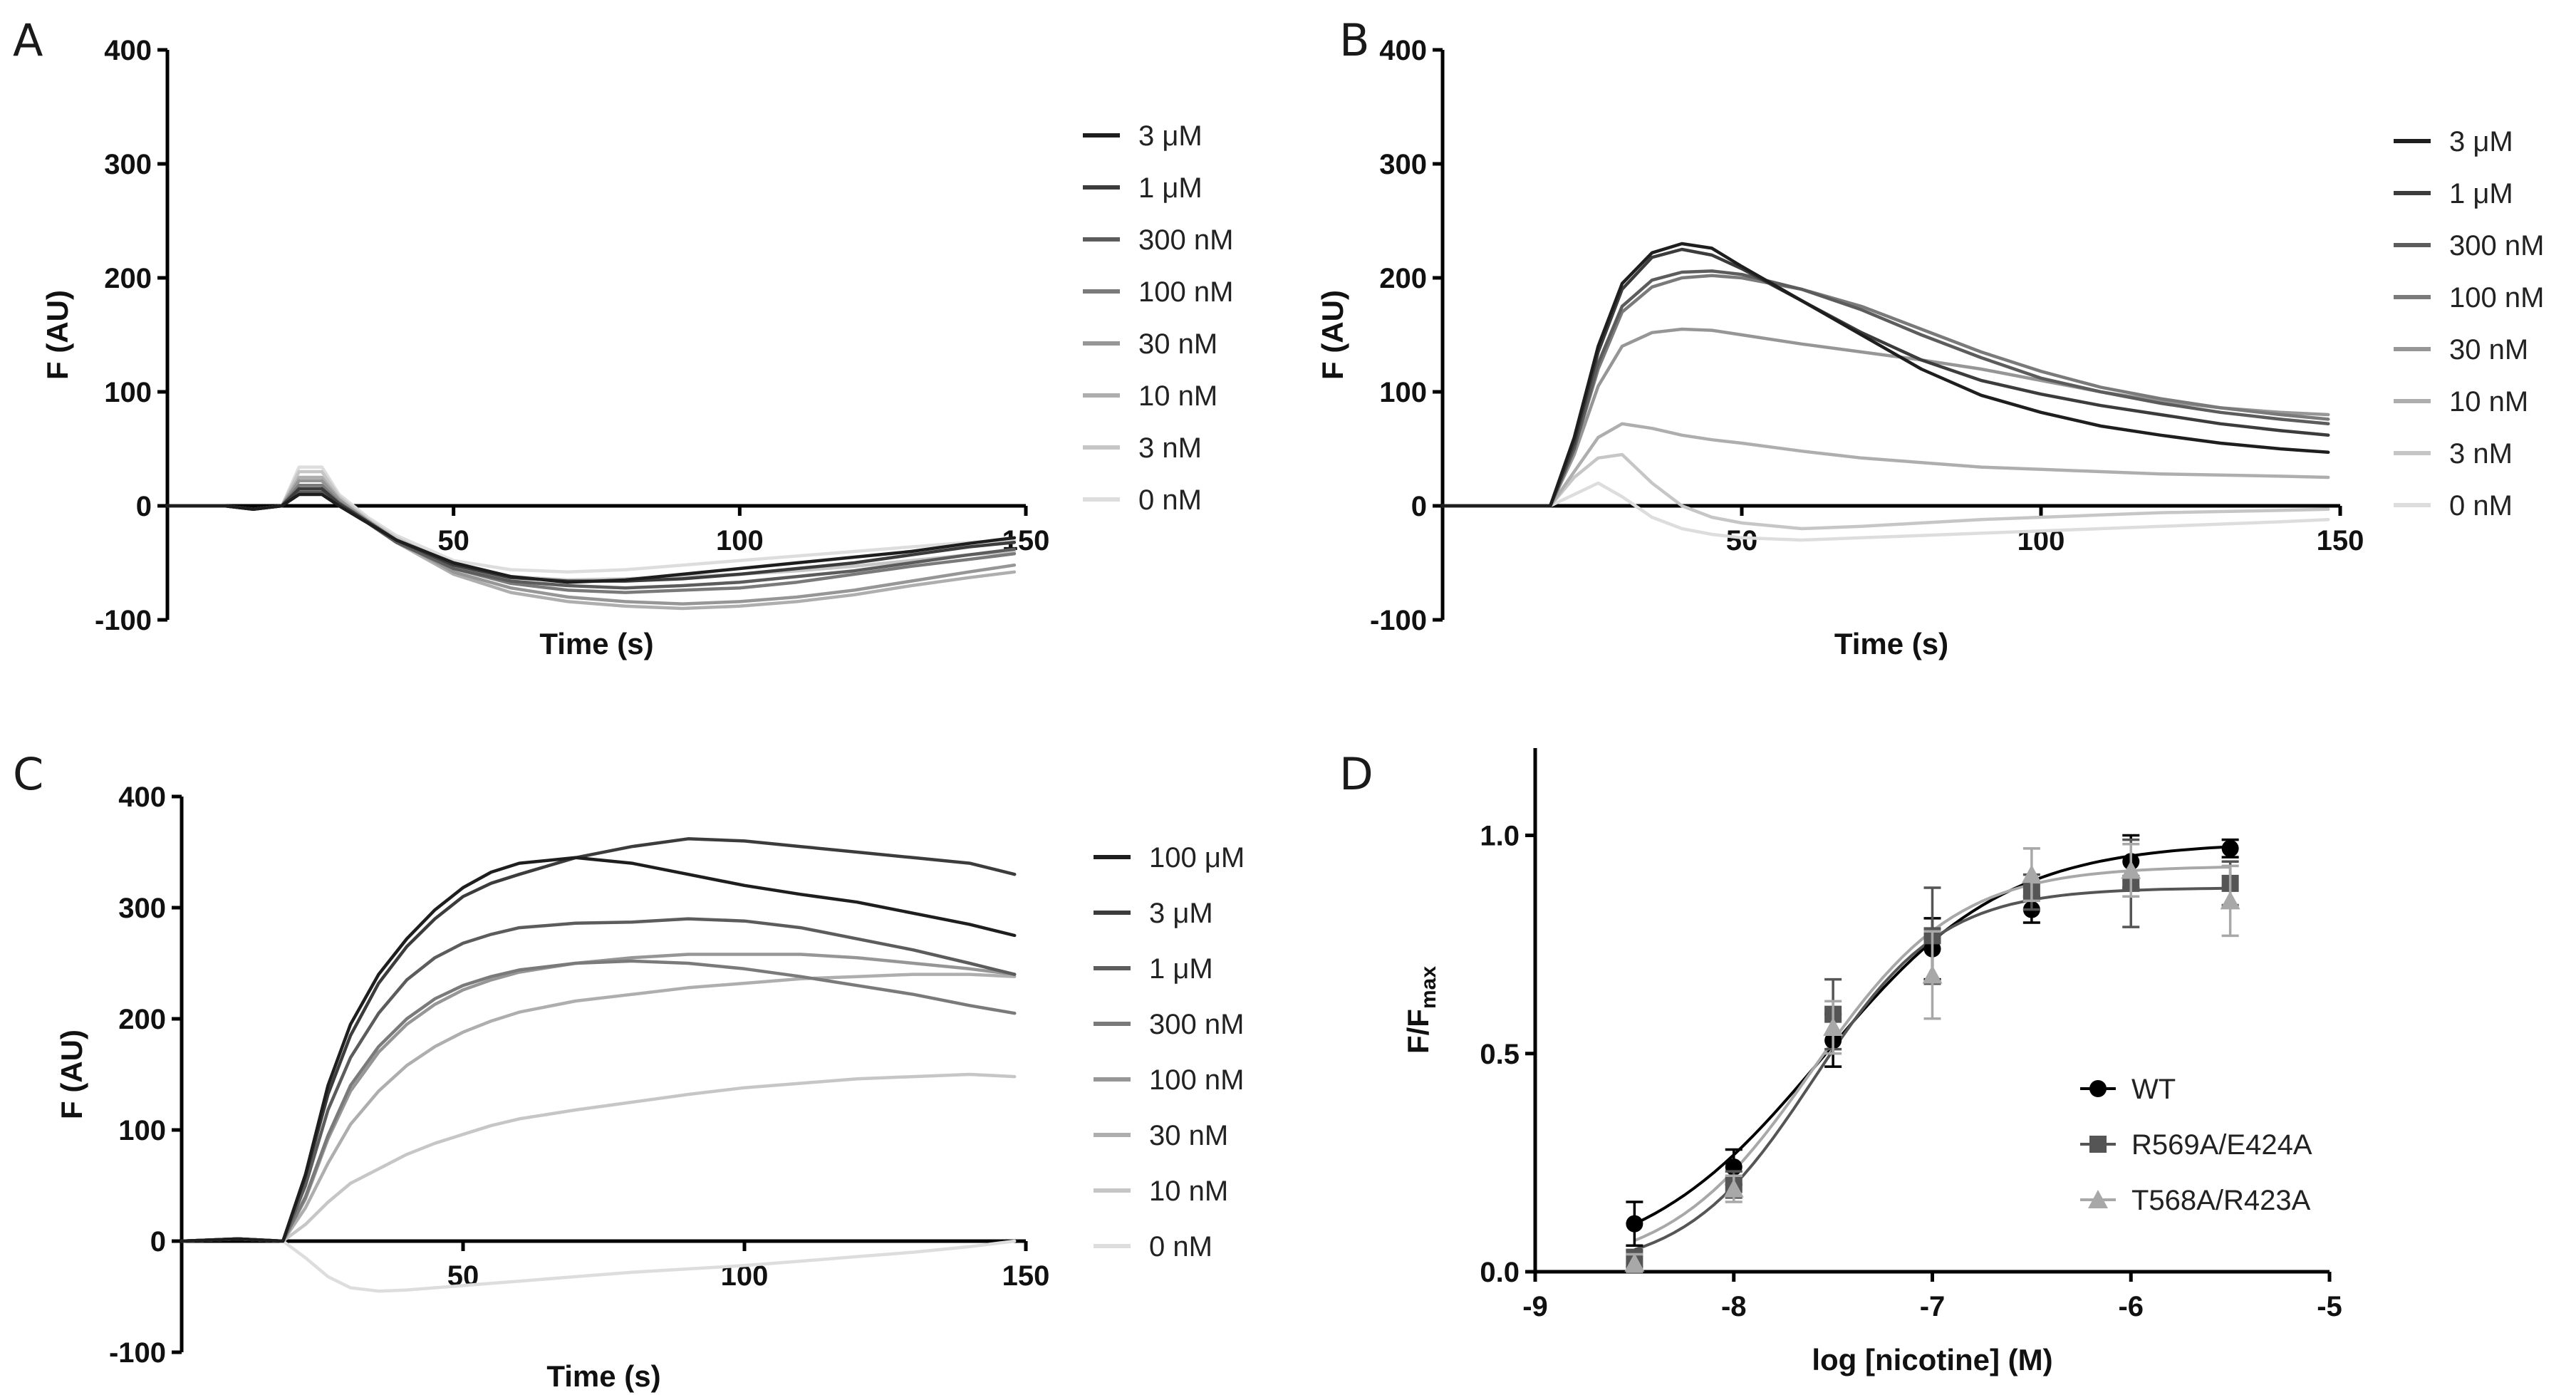 The width and height of the screenshot is (2576, 1395). Describe the element at coordinates (1354, 40) in the screenshot. I see `panel-letter-b: B` at that location.